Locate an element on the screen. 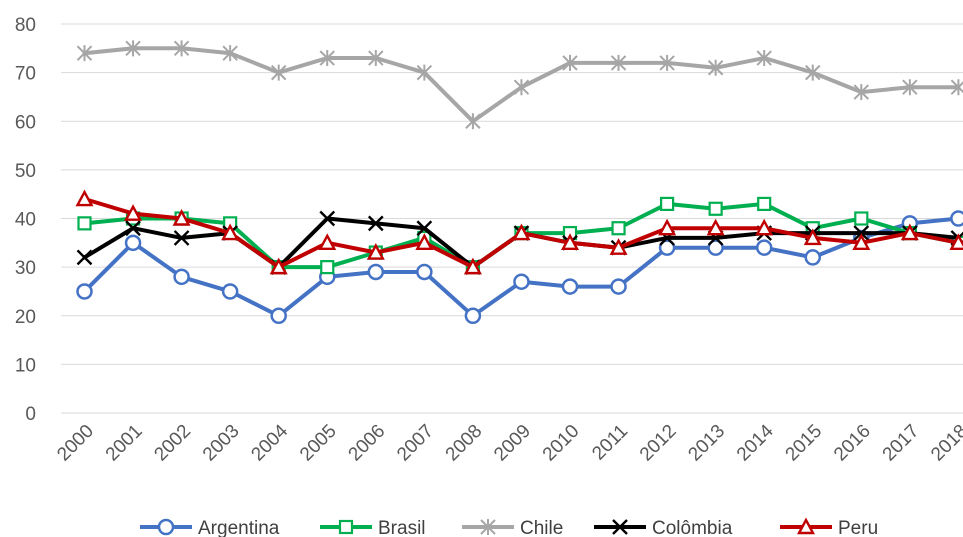 Image resolution: width=963 pixels, height=537 pixels. data-point-colombia-2007 is located at coordinates (424, 228).